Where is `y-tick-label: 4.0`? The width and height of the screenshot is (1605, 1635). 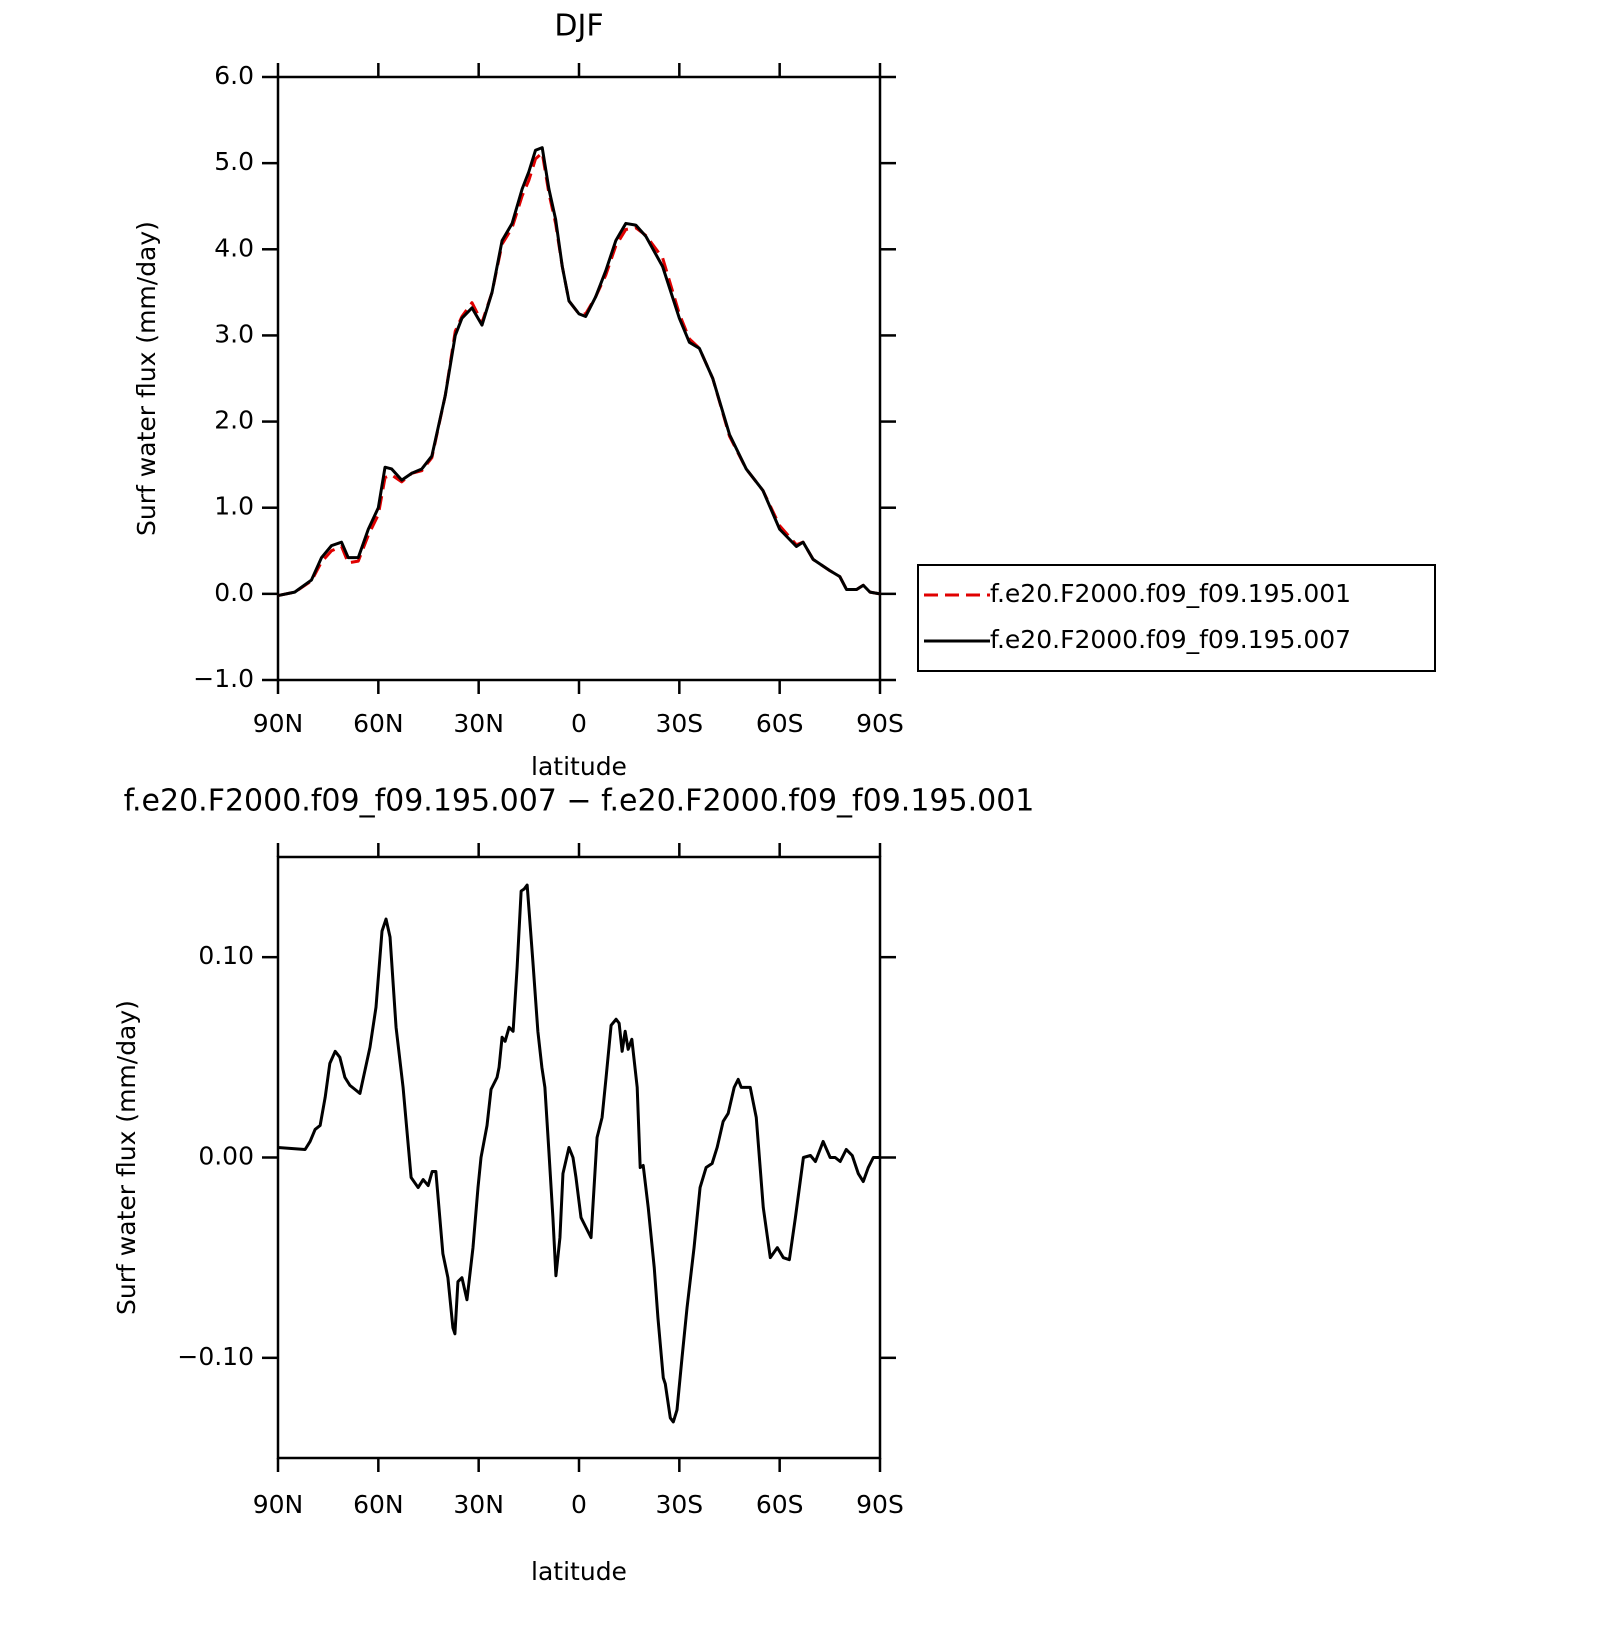
y-tick-label: 4.0 is located at coordinates (234, 247).